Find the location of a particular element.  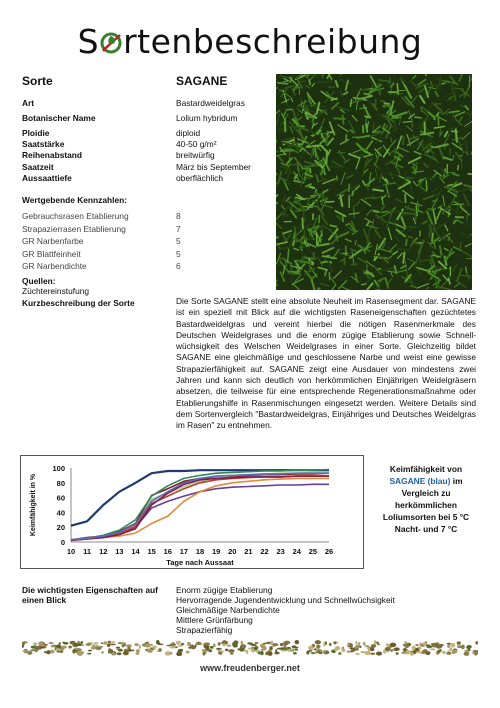

y-tick-label: 60 is located at coordinates (61, 498).